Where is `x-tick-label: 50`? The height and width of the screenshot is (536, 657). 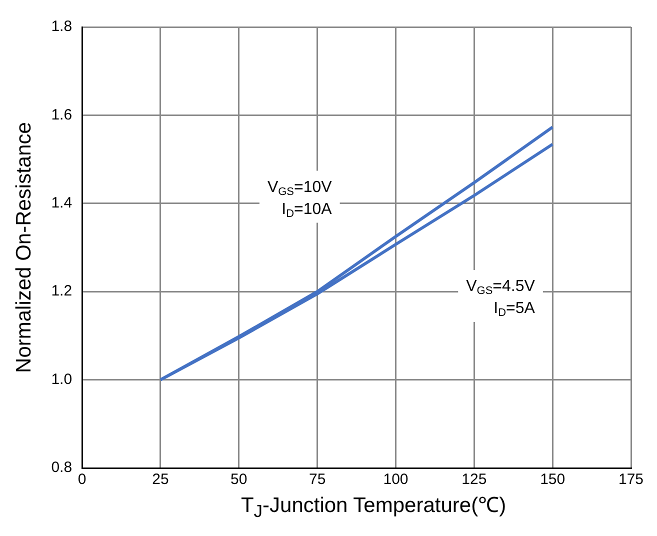 x-tick-label: 50 is located at coordinates (239, 479).